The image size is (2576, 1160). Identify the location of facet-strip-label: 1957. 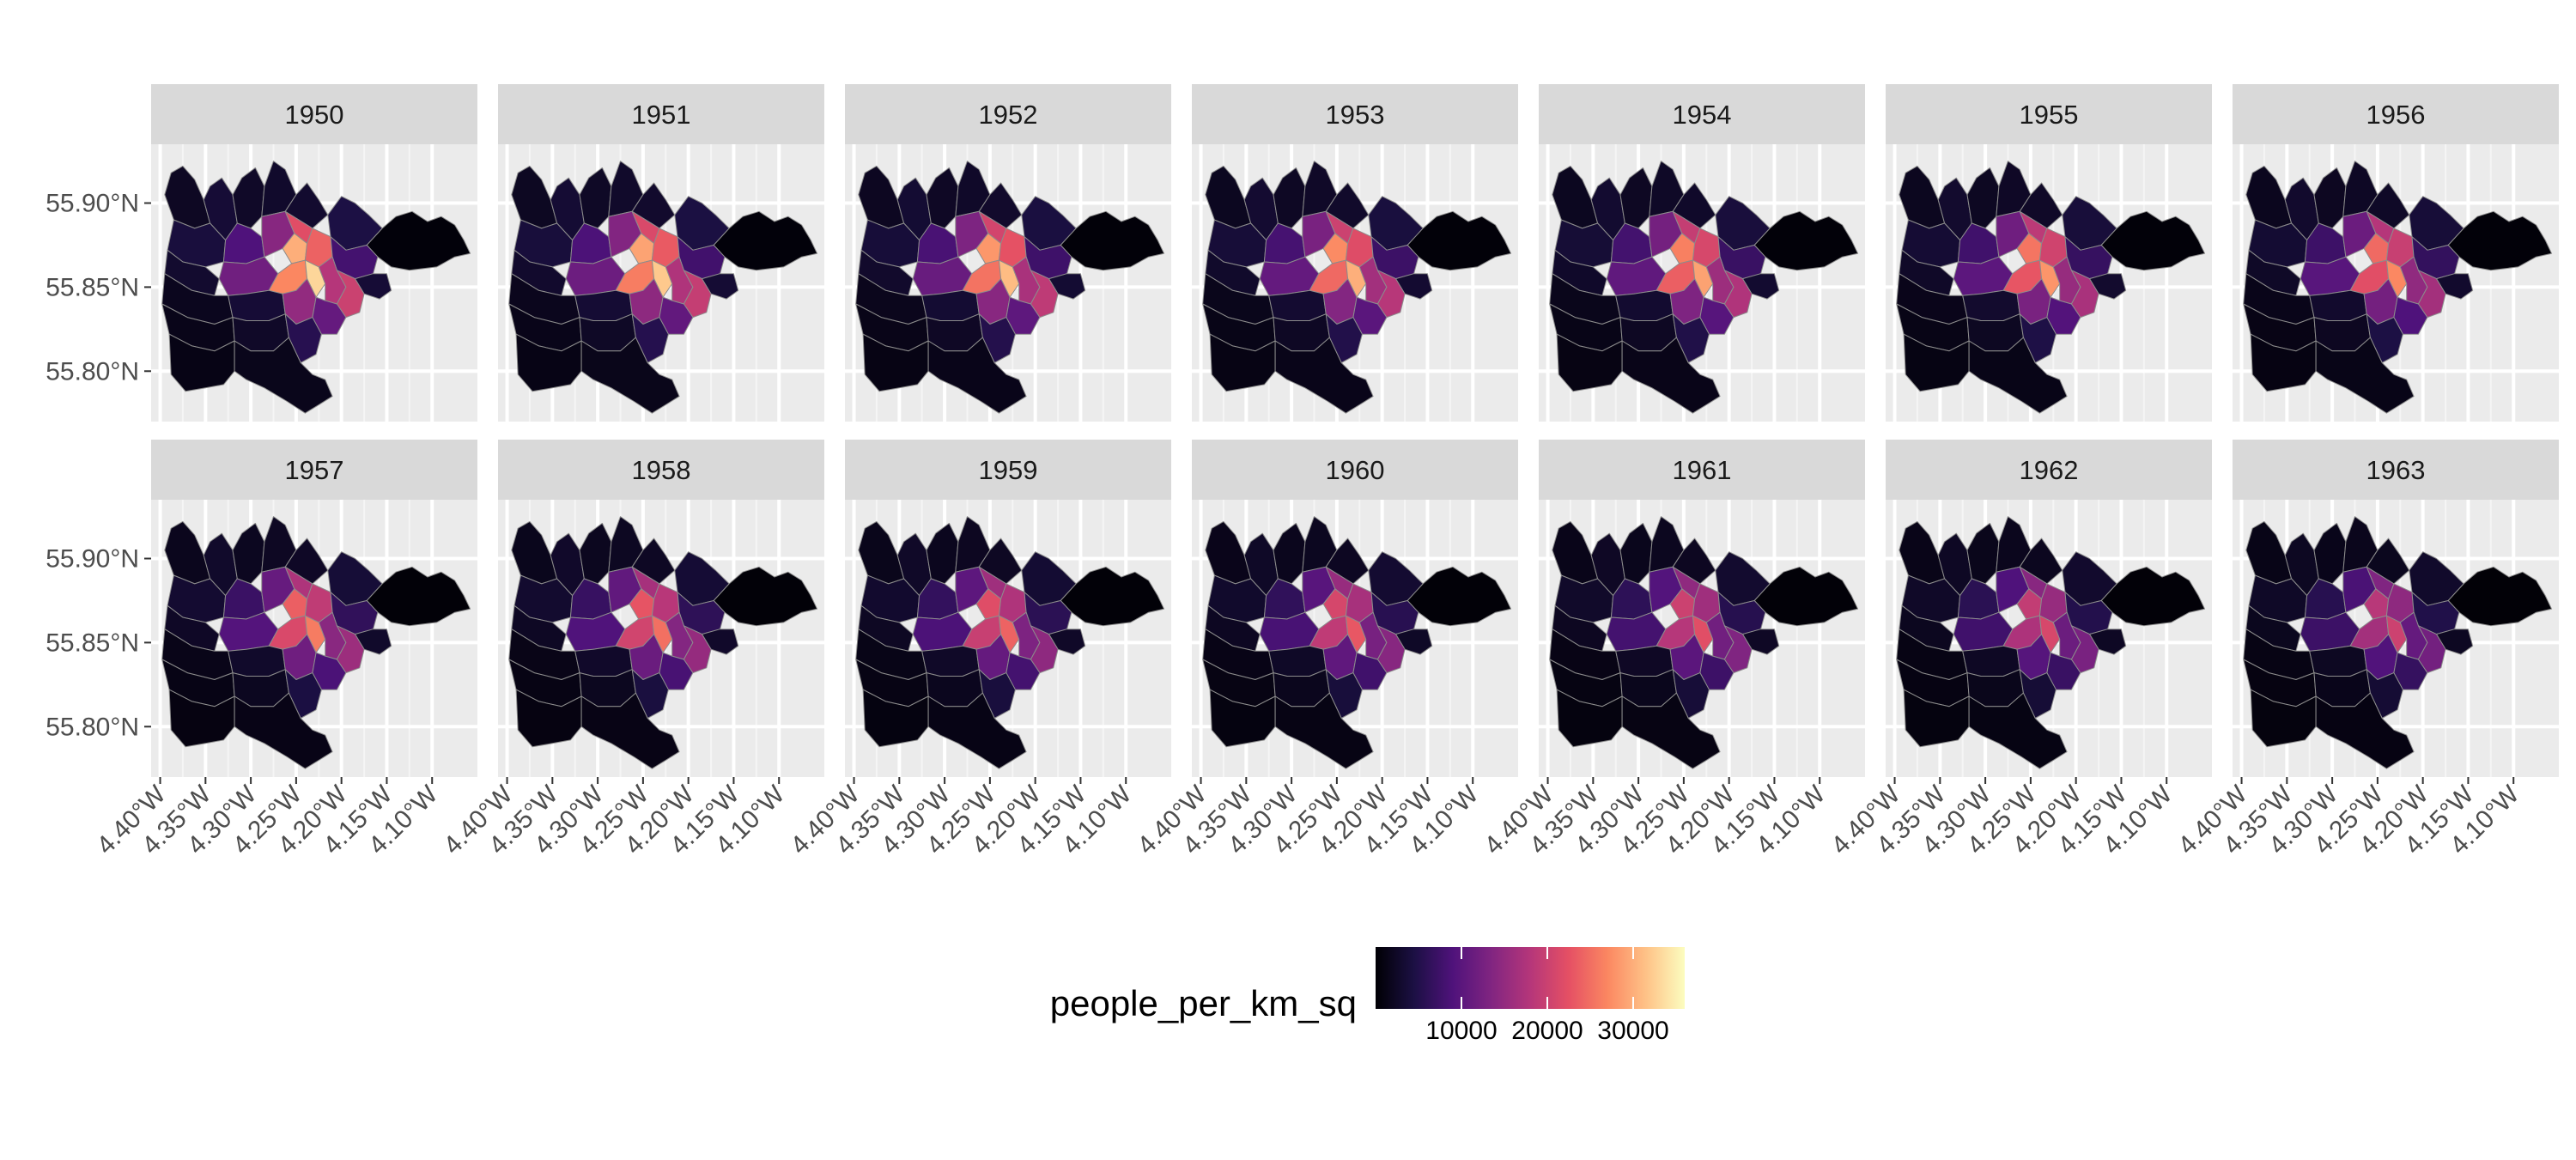
(314, 470).